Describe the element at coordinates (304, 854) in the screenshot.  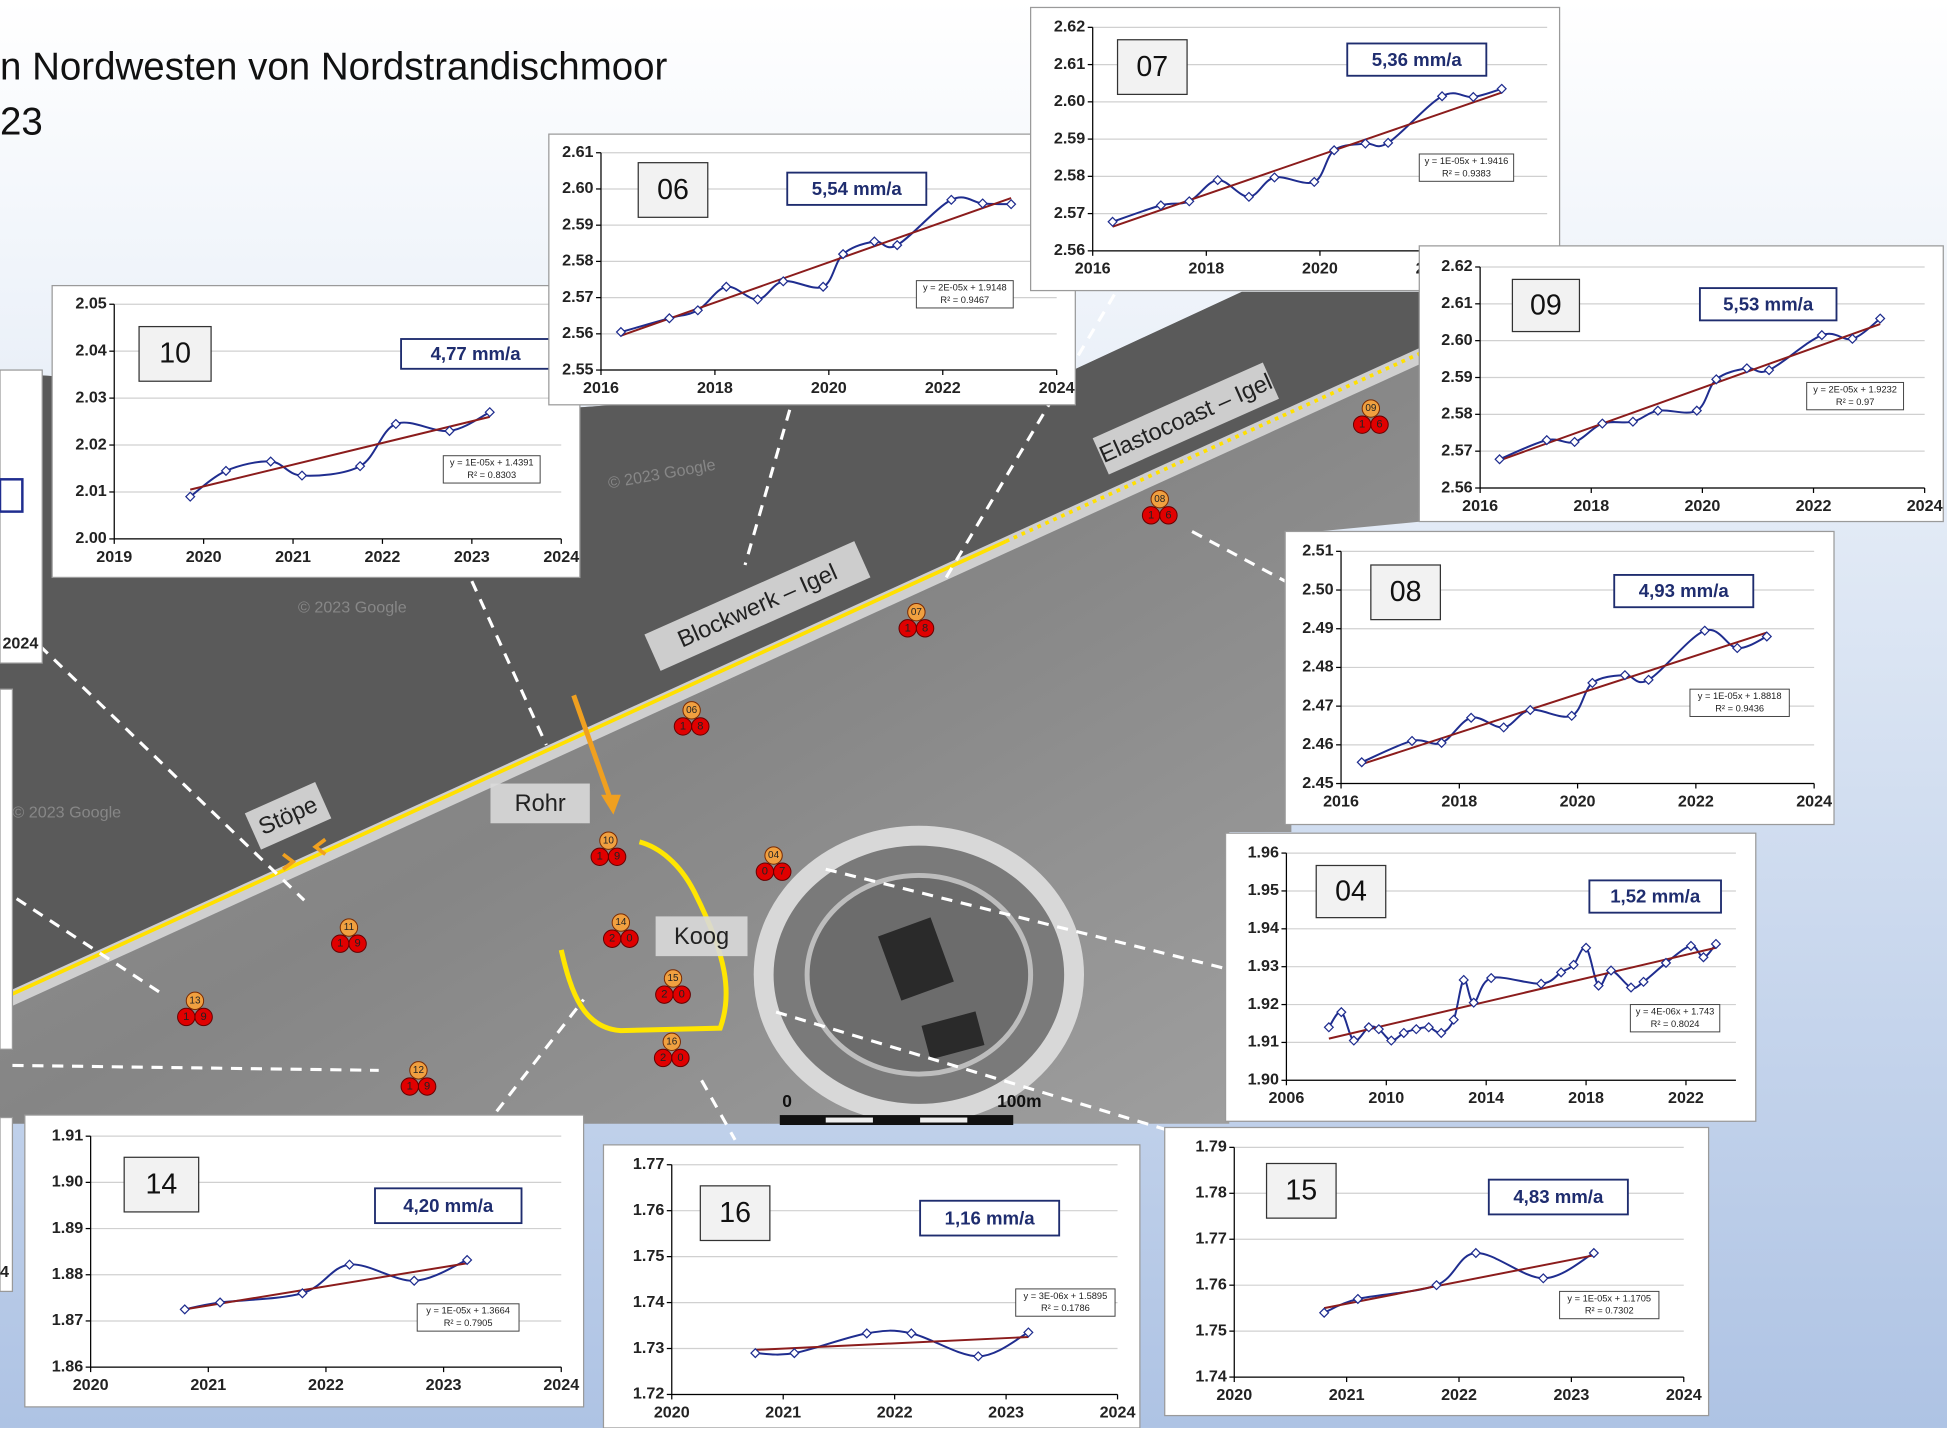
I see `stoepe-arrows` at that location.